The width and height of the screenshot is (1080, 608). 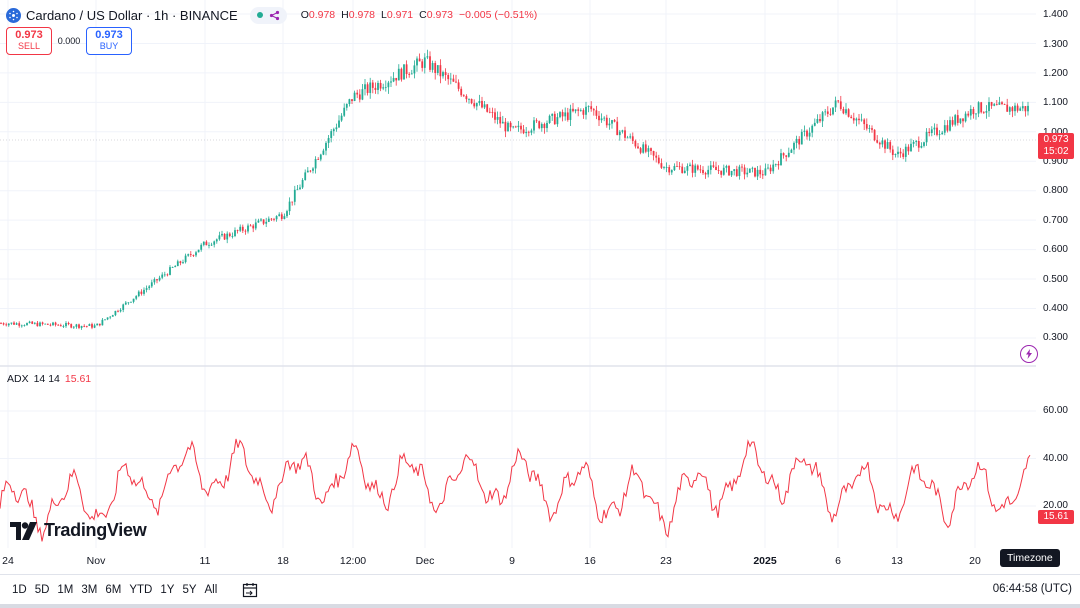 I want to click on symbol-title: Cardano / US Dollar · 1h · BINANCE, so click(x=132, y=15).